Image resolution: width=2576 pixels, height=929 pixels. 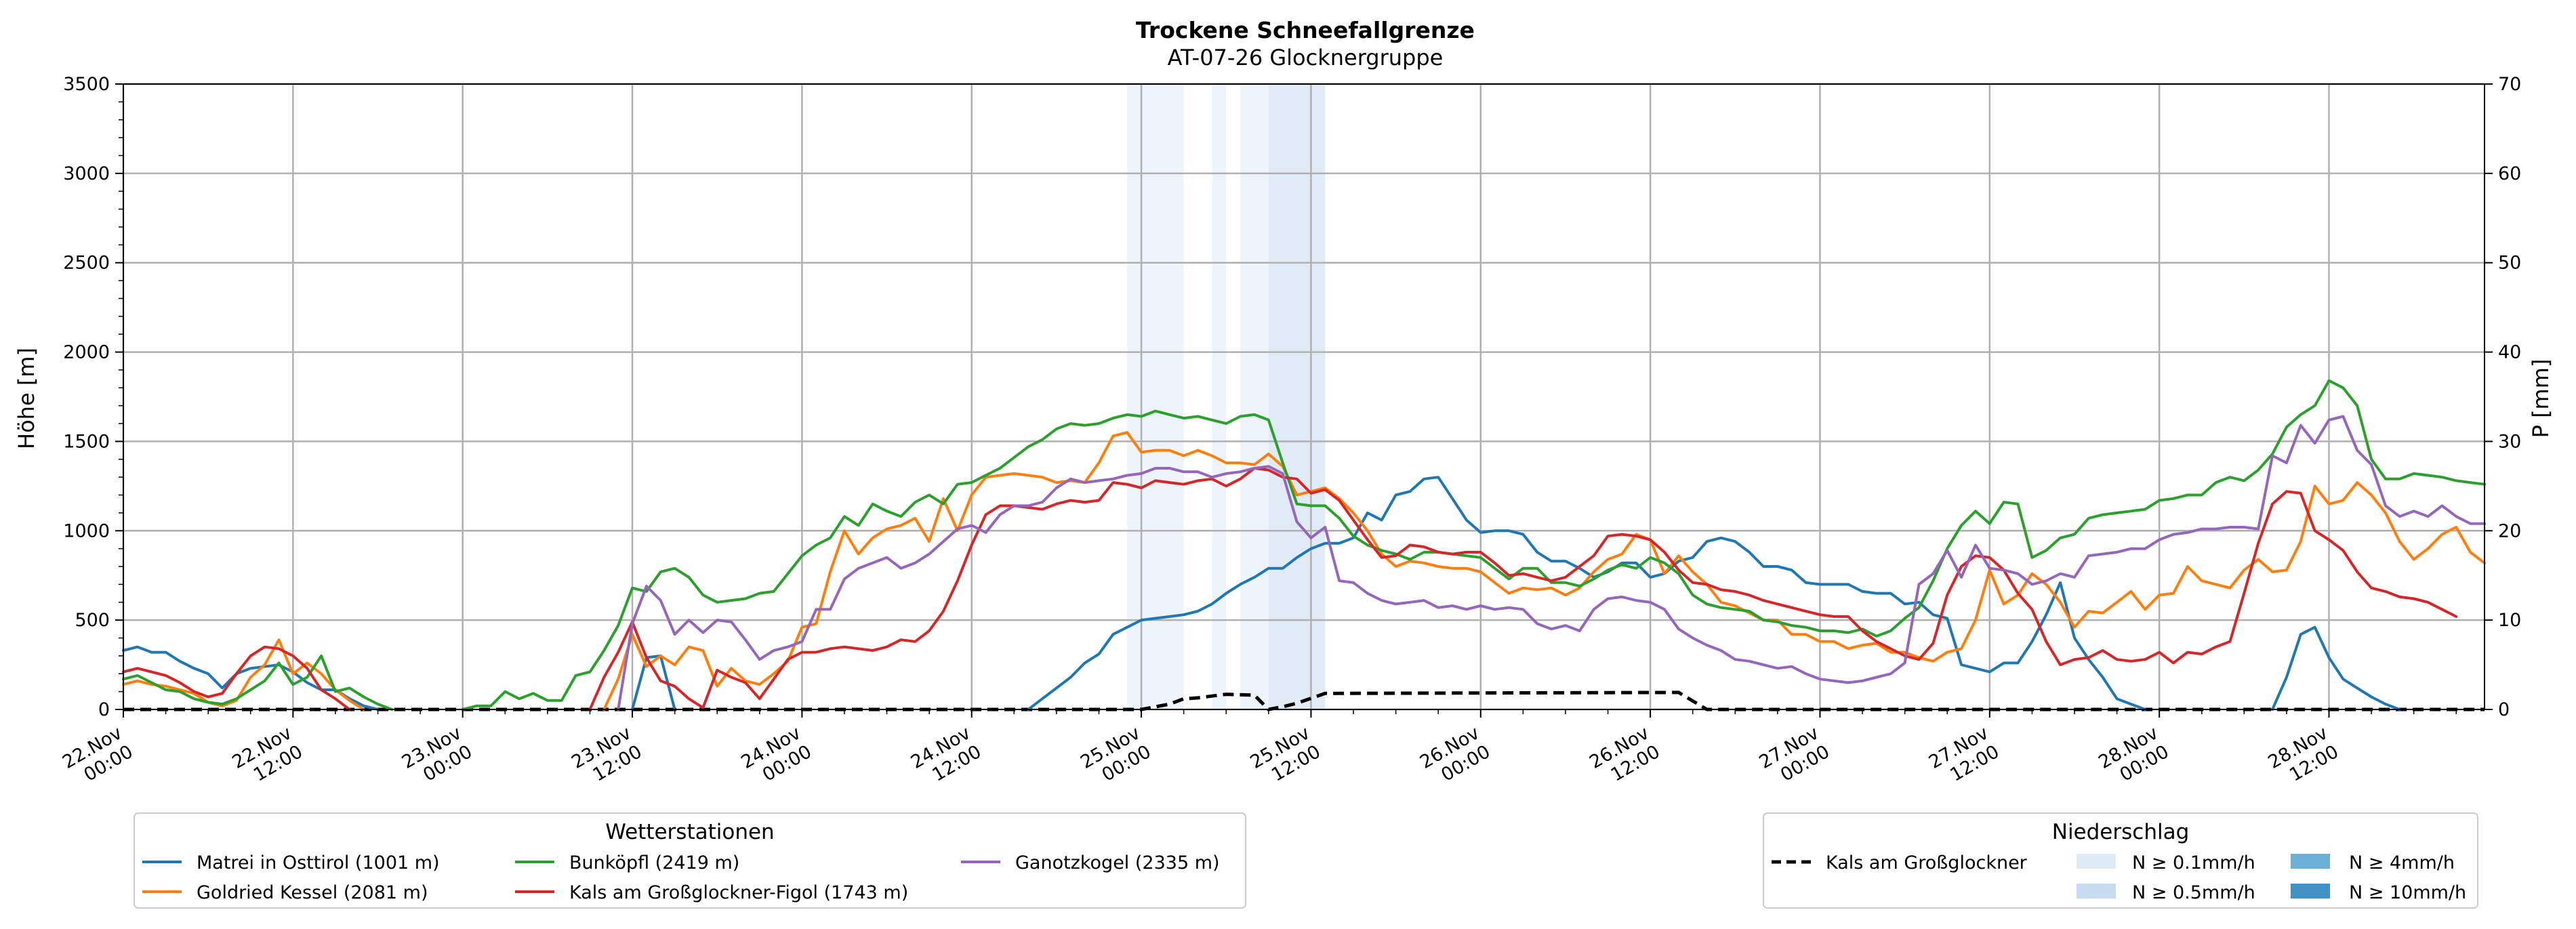 What do you see at coordinates (2311, 891) in the screenshot?
I see `legend-swatch-n10` at bounding box center [2311, 891].